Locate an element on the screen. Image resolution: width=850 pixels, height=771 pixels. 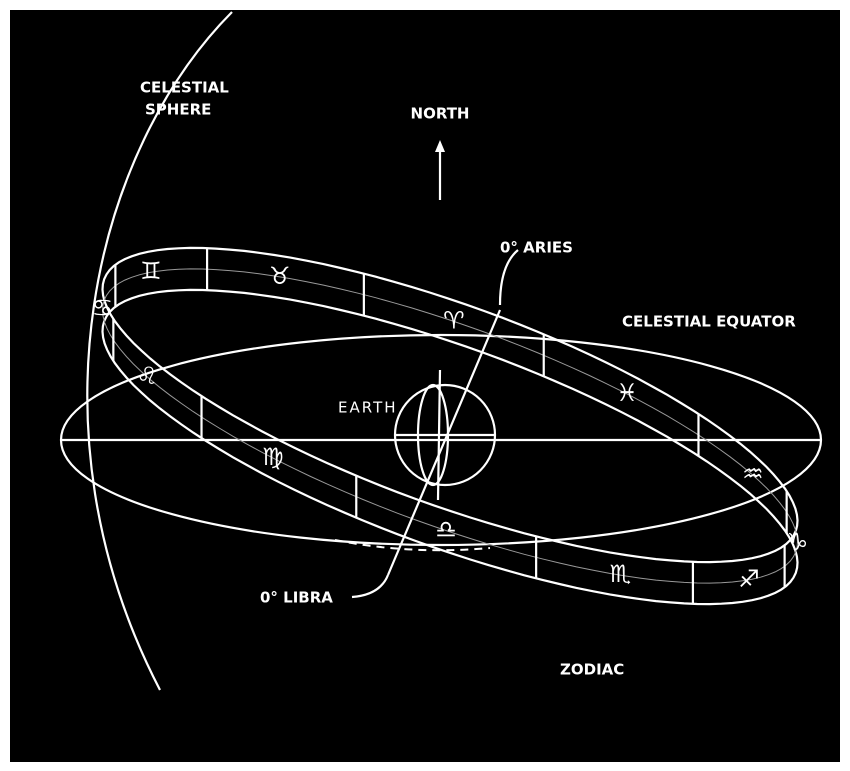
zodiac-sign: ♑ is located at coordinates (798, 542).